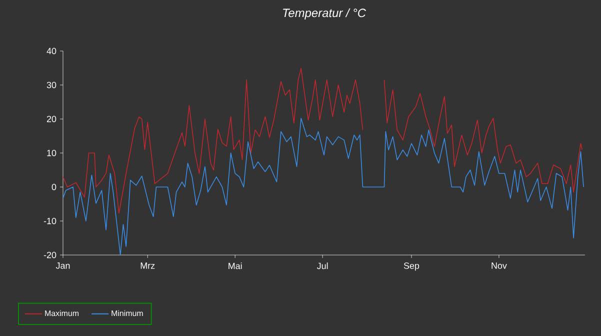 Image resolution: width=601 pixels, height=336 pixels. What do you see at coordinates (322, 266) in the screenshot?
I see `x-tick-label: Jul` at bounding box center [322, 266].